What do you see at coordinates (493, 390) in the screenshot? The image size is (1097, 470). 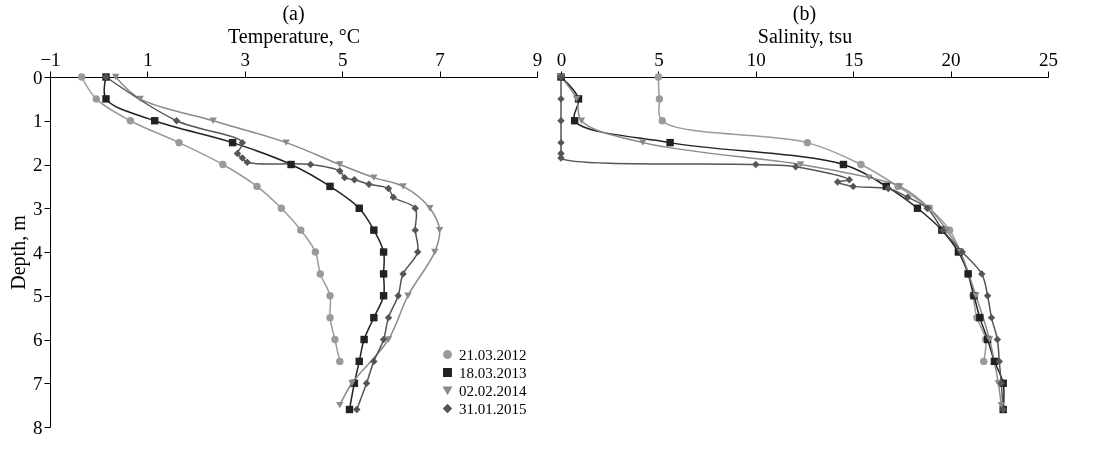 I see `legend-label: 02.02.2014` at bounding box center [493, 390].